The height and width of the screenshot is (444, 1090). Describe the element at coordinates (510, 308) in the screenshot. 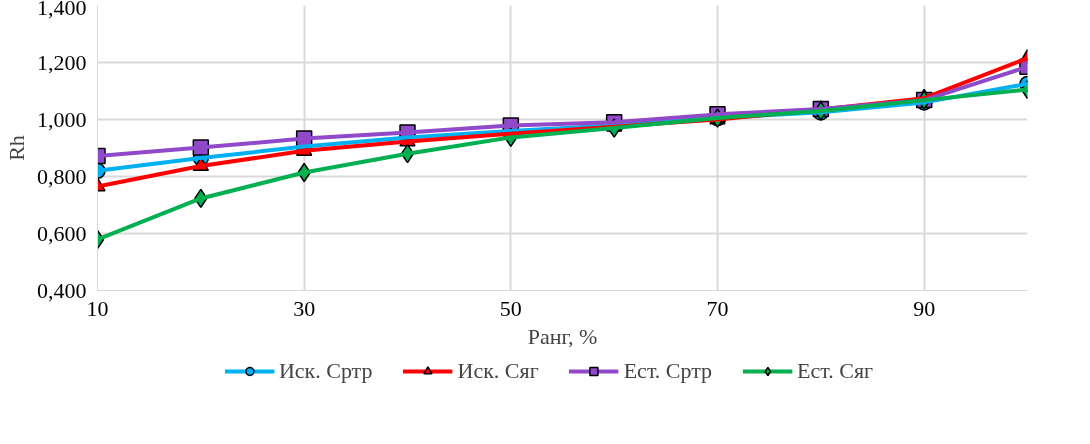

I see `x-tick-label: 50` at that location.